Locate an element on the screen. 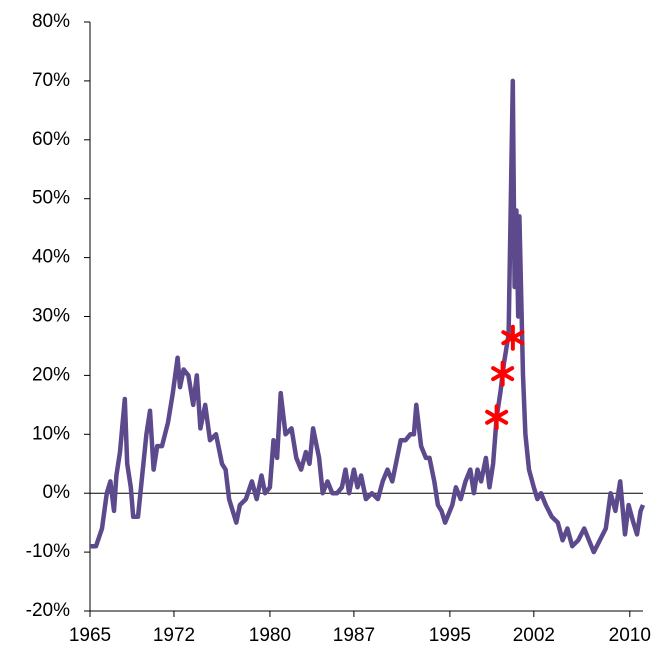 The image size is (661, 651). x-tick-label: 1972 is located at coordinates (174, 635).